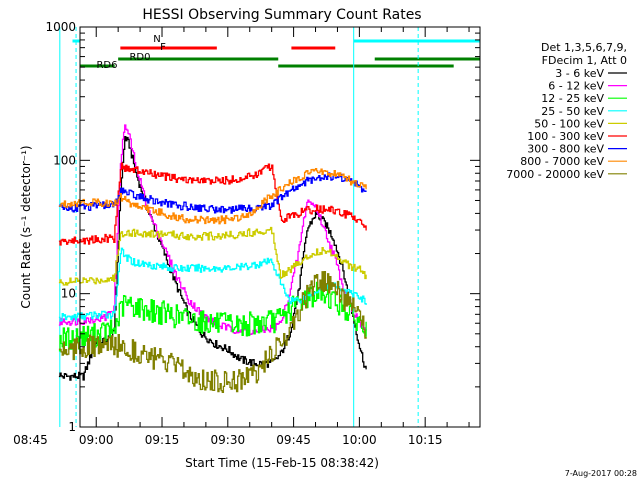  What do you see at coordinates (60, 27) in the screenshot?
I see `y-tick-label: 1000` at bounding box center [60, 27].